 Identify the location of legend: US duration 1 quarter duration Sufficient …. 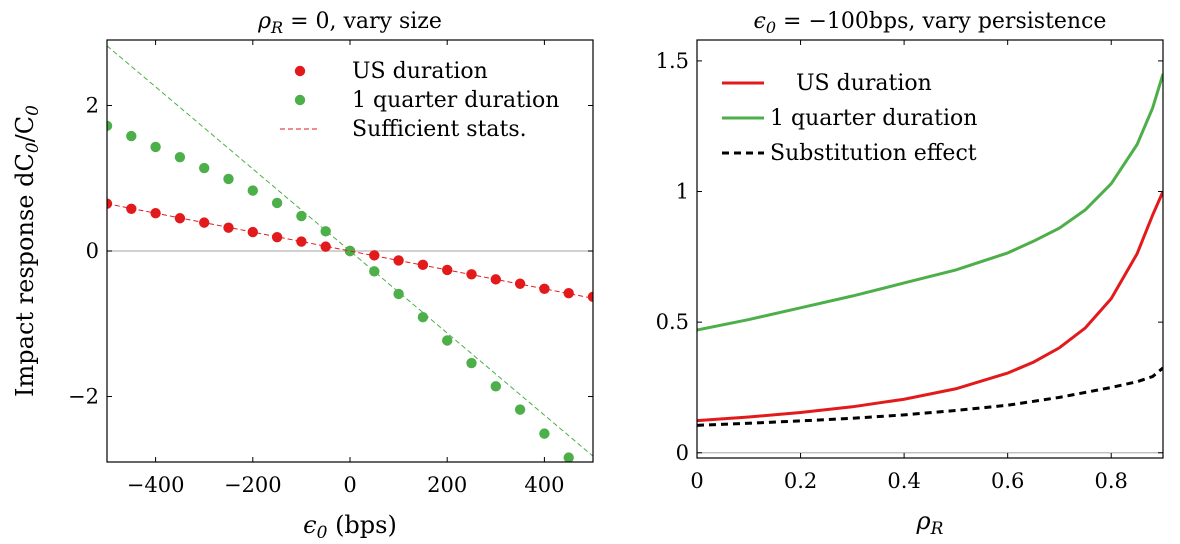
(419, 100).